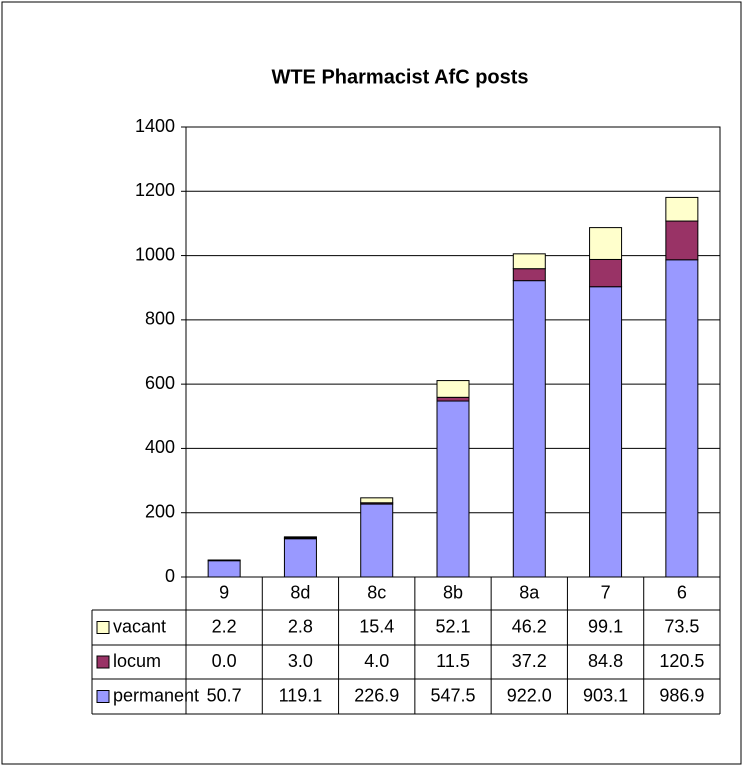  What do you see at coordinates (160, 319) in the screenshot?
I see `y-tick-label: 800` at bounding box center [160, 319].